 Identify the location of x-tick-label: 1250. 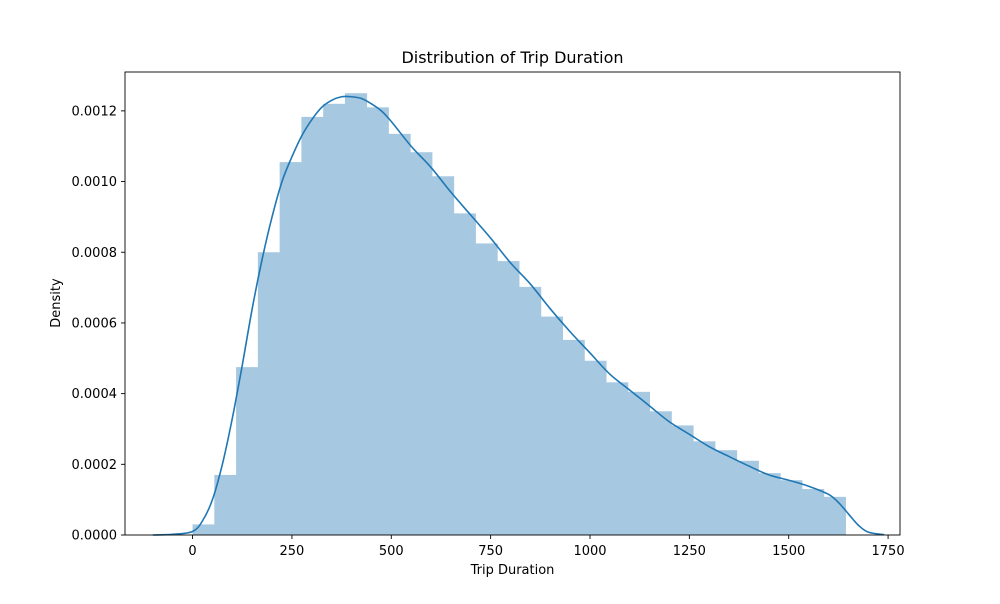
(689, 551).